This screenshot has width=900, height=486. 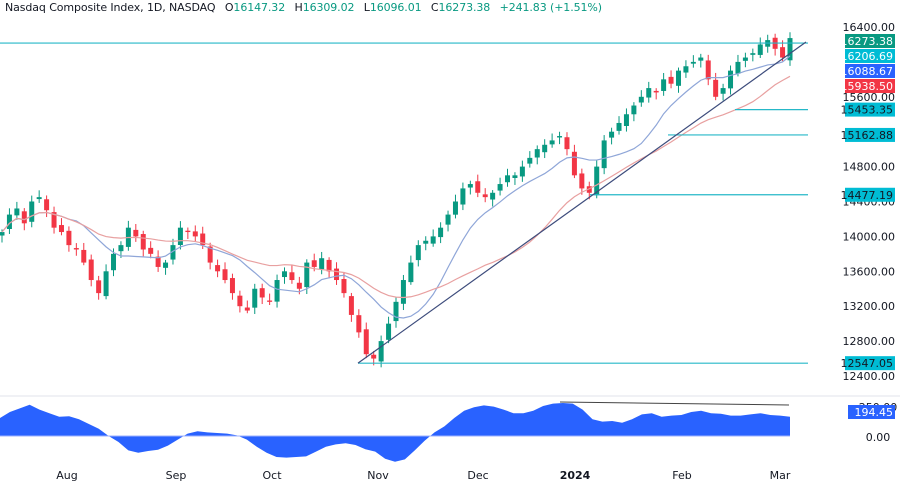 What do you see at coordinates (66, 475) in the screenshot?
I see `time-axis-label: Aug` at bounding box center [66, 475].